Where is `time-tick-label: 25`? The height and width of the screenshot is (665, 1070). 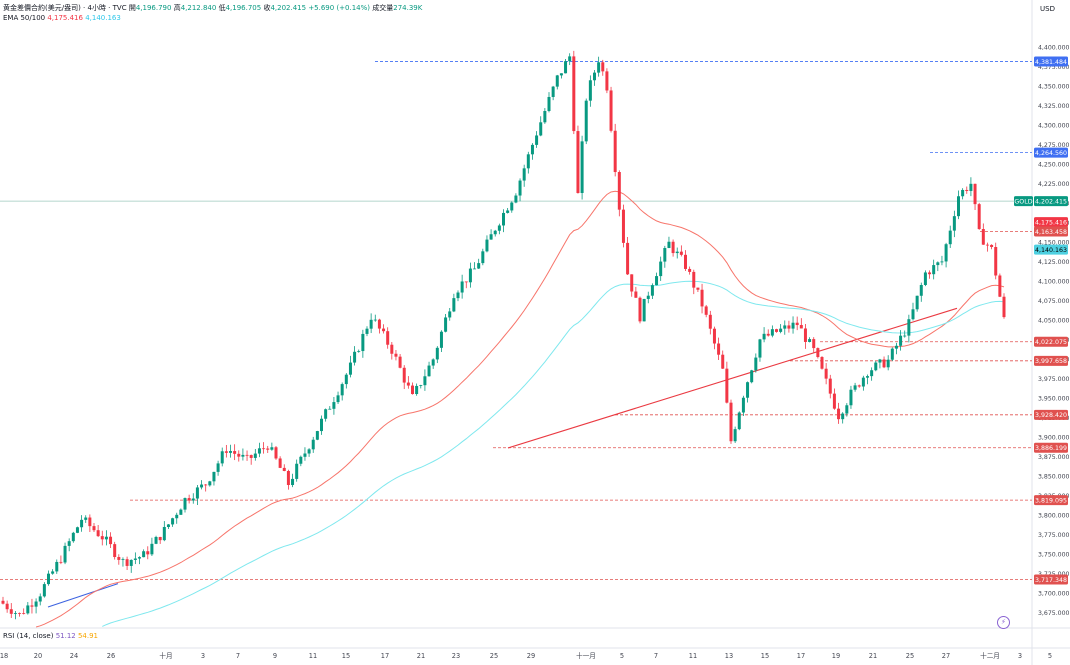 time-tick-label: 25 is located at coordinates (910, 656).